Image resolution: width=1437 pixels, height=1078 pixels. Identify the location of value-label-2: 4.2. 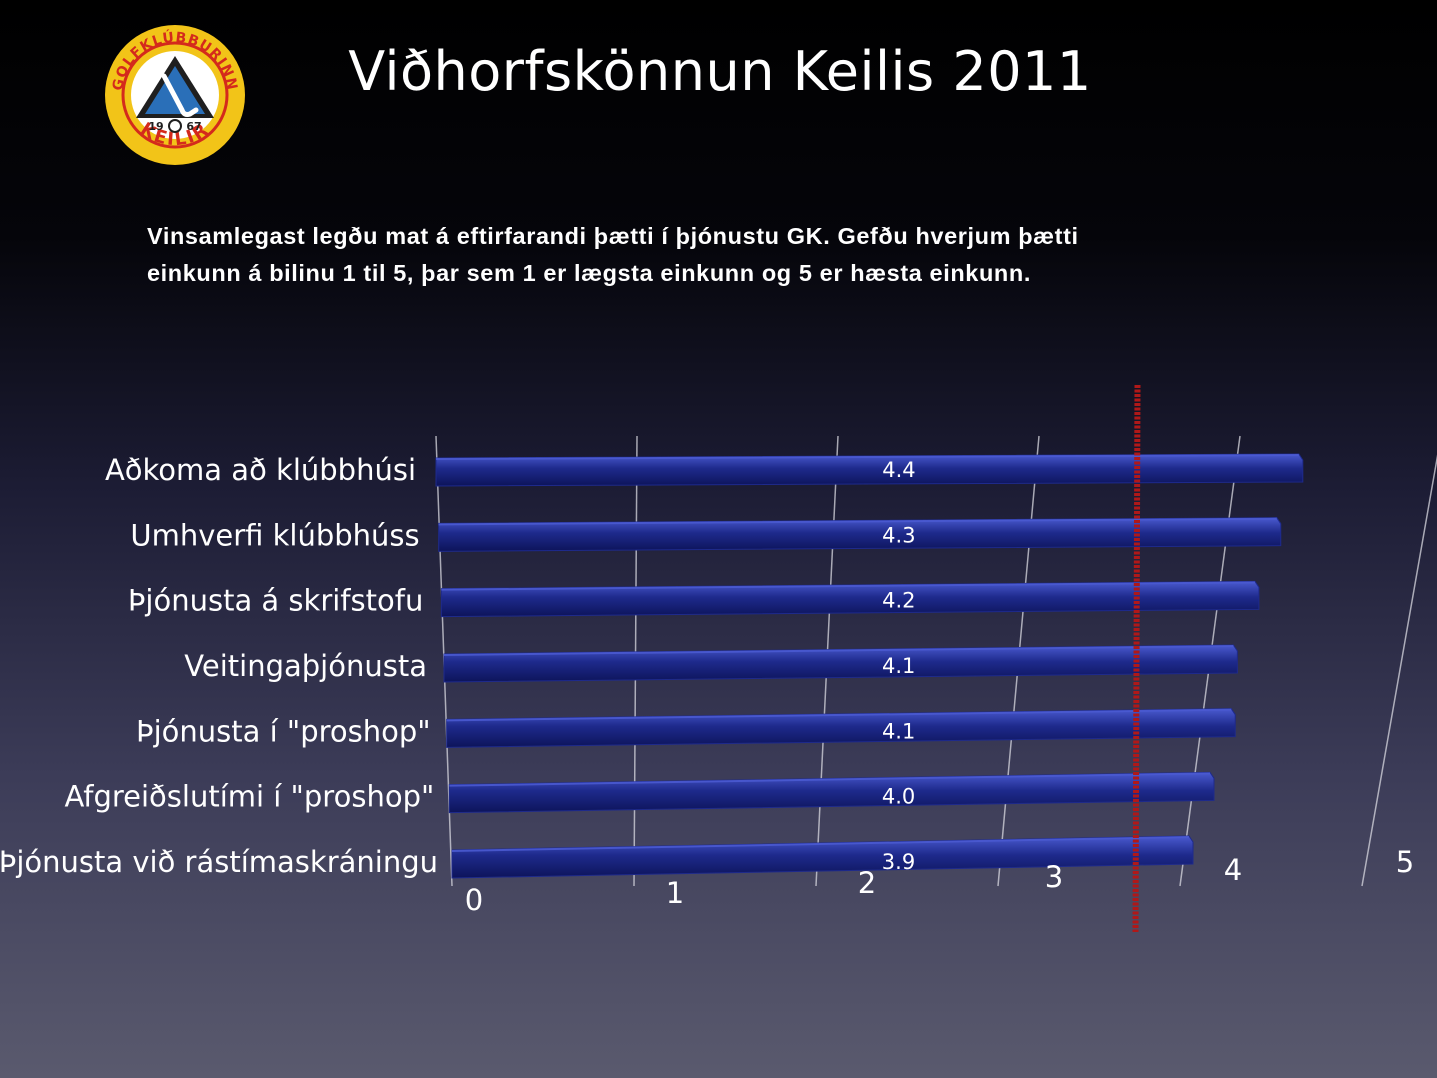
(898, 601).